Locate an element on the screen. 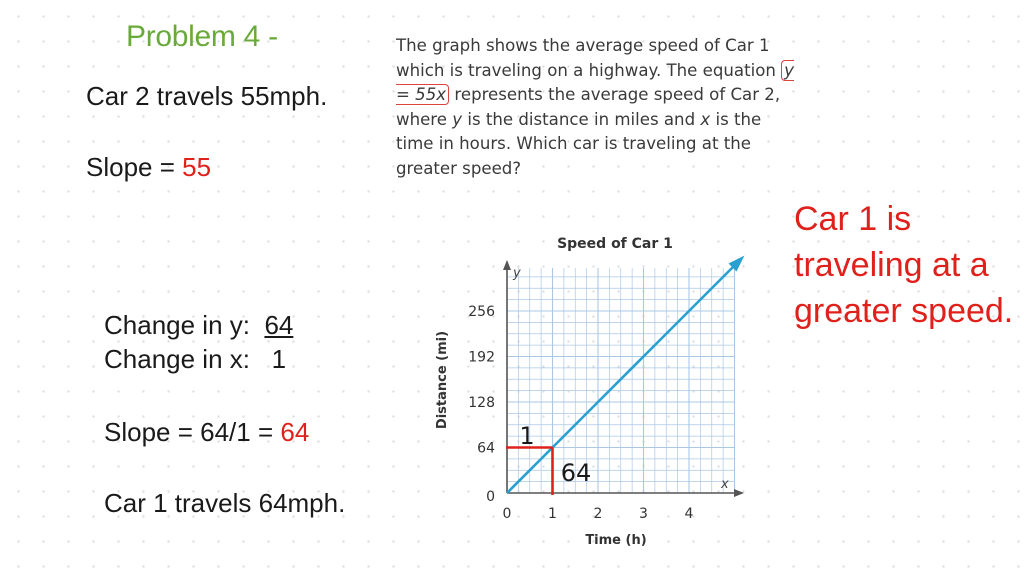  car2-slope-note: Slope = 55 is located at coordinates (148, 167).